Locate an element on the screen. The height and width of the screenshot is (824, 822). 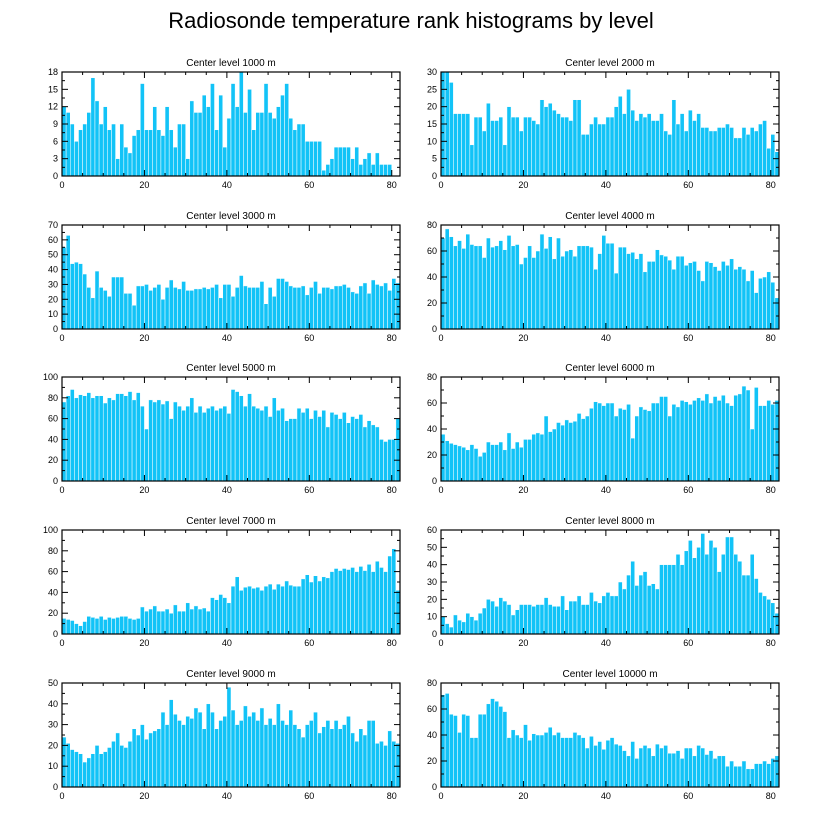
y-tick-label: 20 is located at coordinates (432, 455).